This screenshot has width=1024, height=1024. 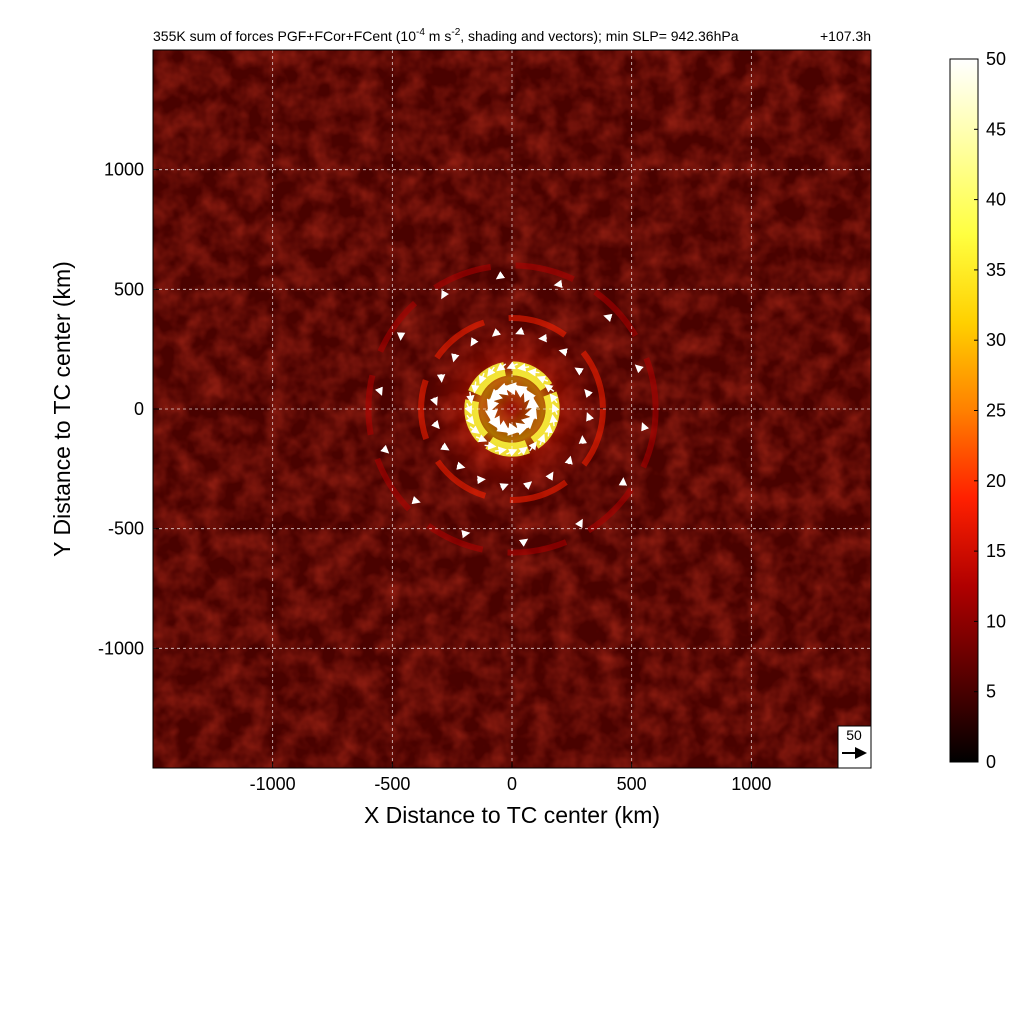 I want to click on x-axis-ticks: -1000 -500 0 500 1000, so click(x=510, y=778).